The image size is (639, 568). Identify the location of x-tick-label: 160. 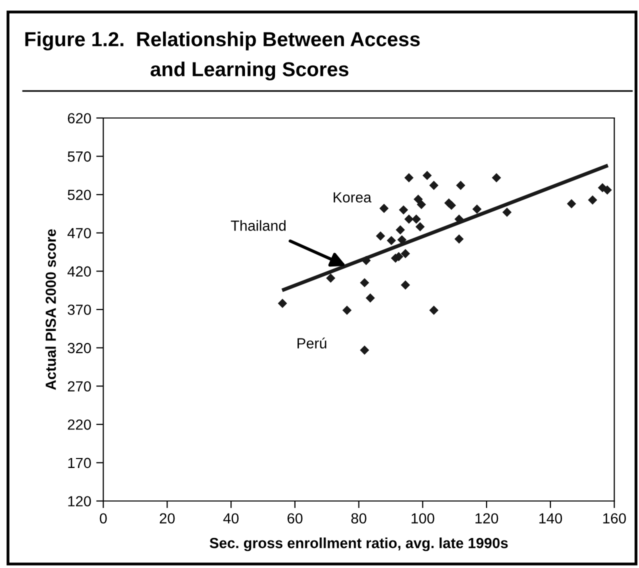
(614, 518).